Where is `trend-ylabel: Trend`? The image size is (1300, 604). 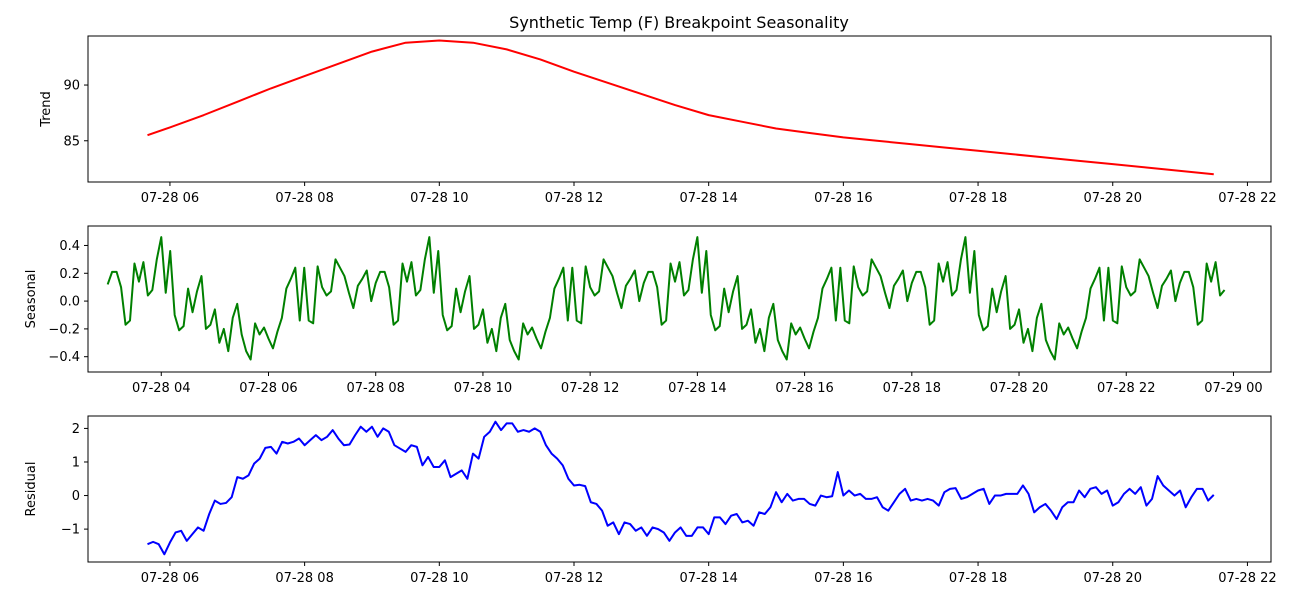 trend-ylabel: Trend is located at coordinates (46, 109).